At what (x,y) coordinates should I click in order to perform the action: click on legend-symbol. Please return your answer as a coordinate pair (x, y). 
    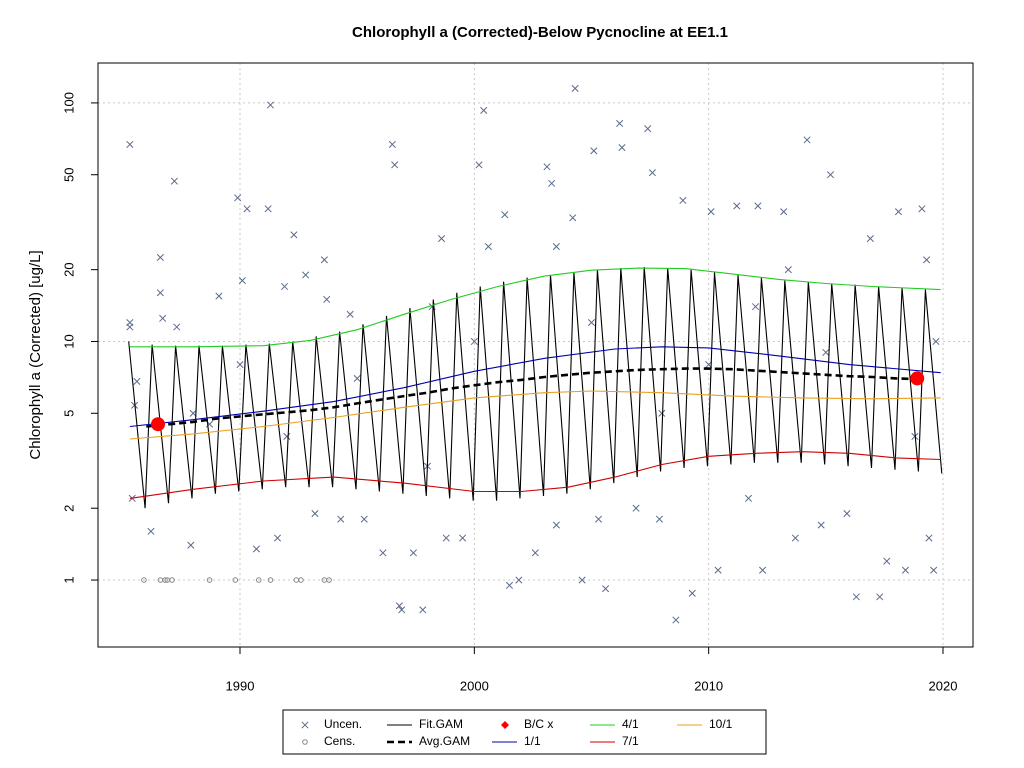
    Looking at the image, I should click on (505, 725).